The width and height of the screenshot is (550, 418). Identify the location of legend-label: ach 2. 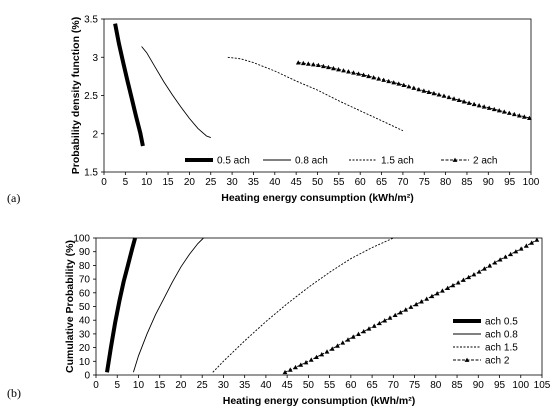
(497, 361).